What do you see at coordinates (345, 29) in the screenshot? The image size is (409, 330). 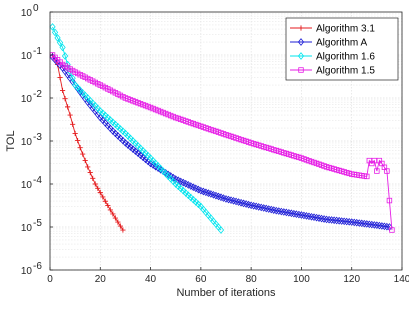 I see `legend-label: Algorithm 3.1` at bounding box center [345, 29].